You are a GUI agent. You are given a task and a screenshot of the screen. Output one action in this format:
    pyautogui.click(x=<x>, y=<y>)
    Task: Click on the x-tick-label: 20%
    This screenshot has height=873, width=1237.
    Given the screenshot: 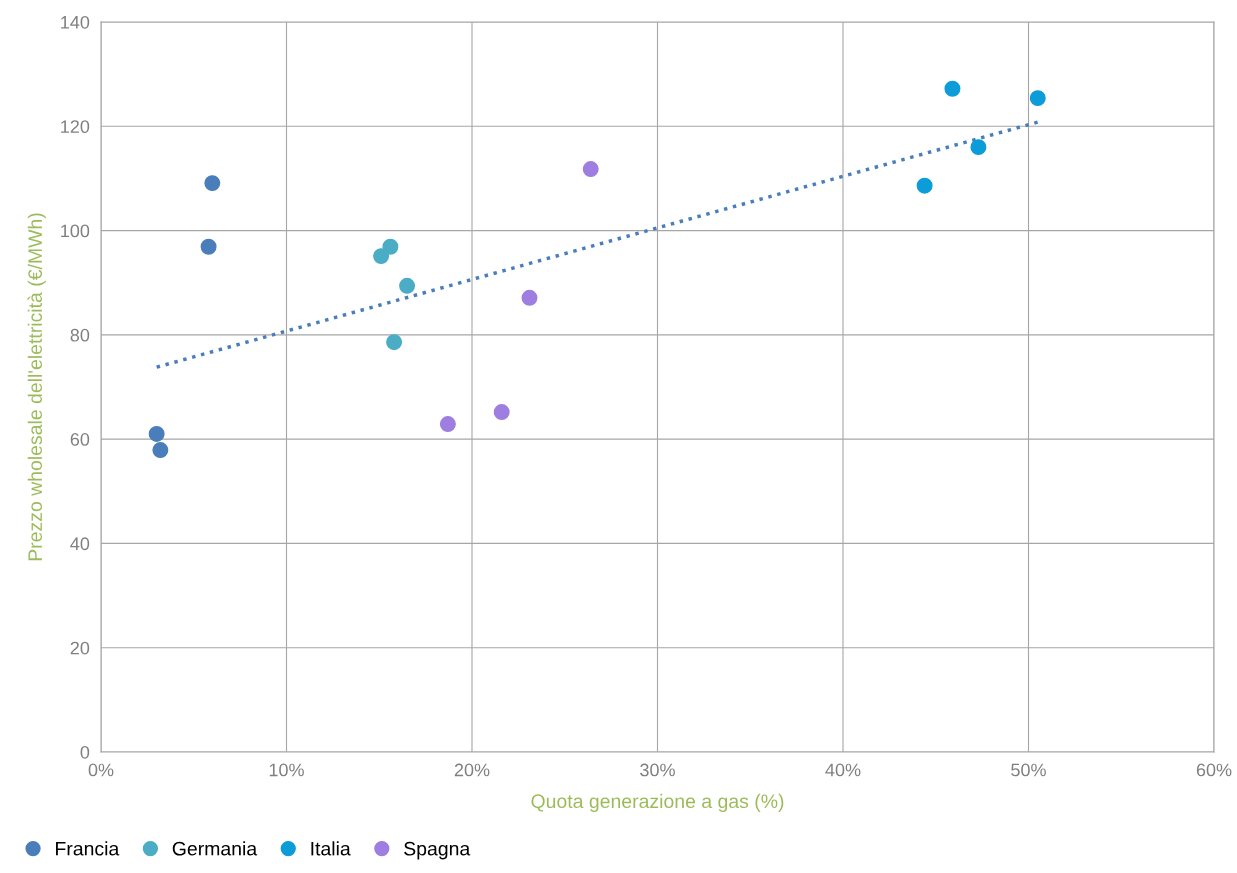 What is the action you would take?
    pyautogui.click(x=472, y=770)
    